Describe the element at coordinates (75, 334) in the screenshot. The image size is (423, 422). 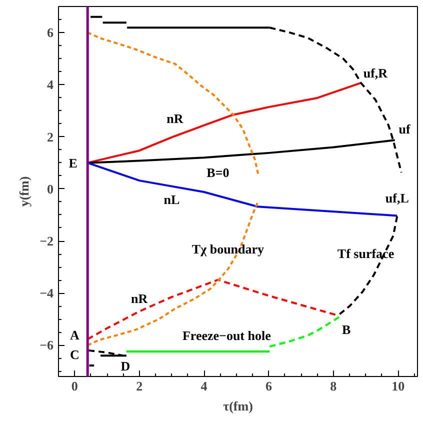
I see `annotation: A` at that location.